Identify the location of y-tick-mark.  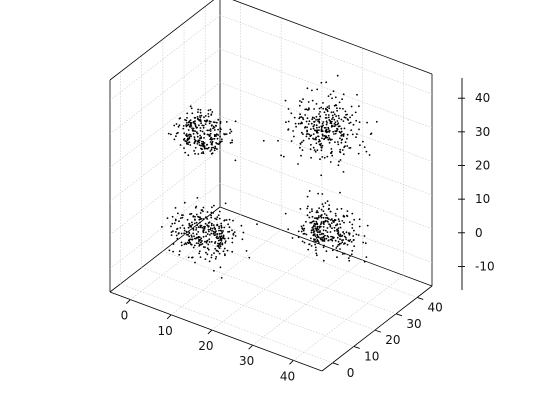
(378, 331).